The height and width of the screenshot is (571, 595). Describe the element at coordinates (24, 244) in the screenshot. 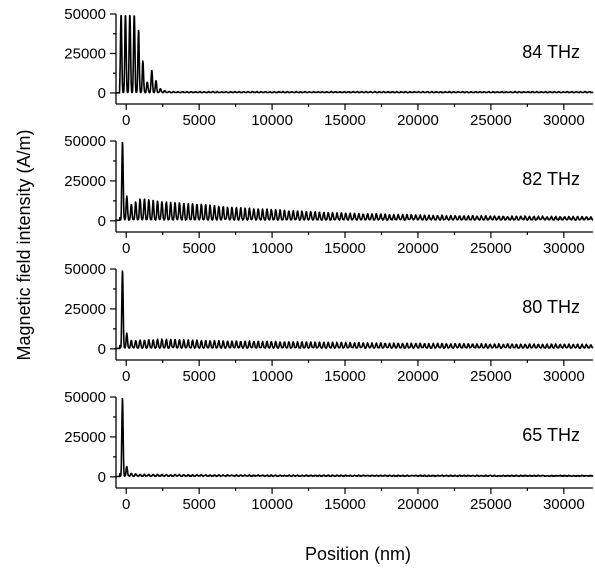

I see `y-axis-title: Magnetic field intensity (A/m)` at that location.